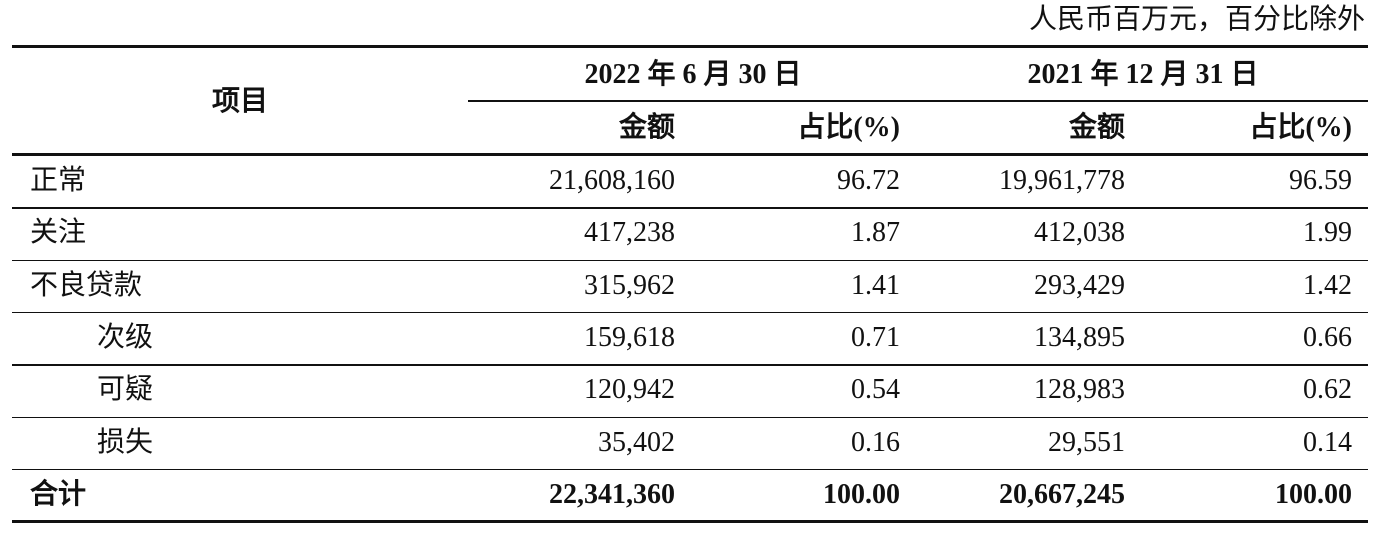 The height and width of the screenshot is (548, 1399). I want to click on share-cell: 1.41, so click(875, 285).